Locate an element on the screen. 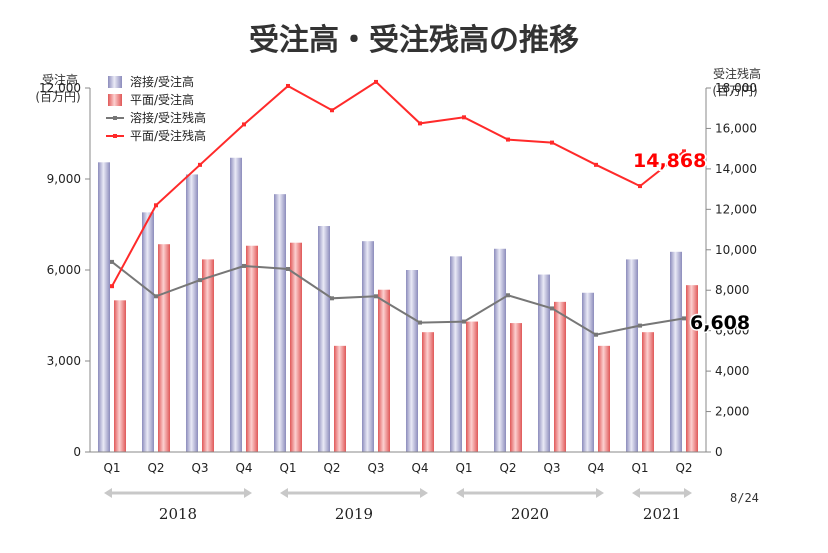 The height and width of the screenshot is (553, 828). legend-marker-flat-backlog is located at coordinates (115, 136).